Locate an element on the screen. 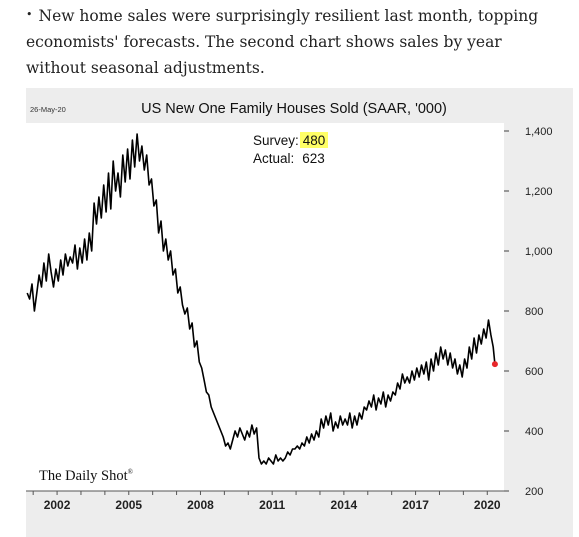 The width and height of the screenshot is (579, 537). survey-value: 480 is located at coordinates (314, 140).